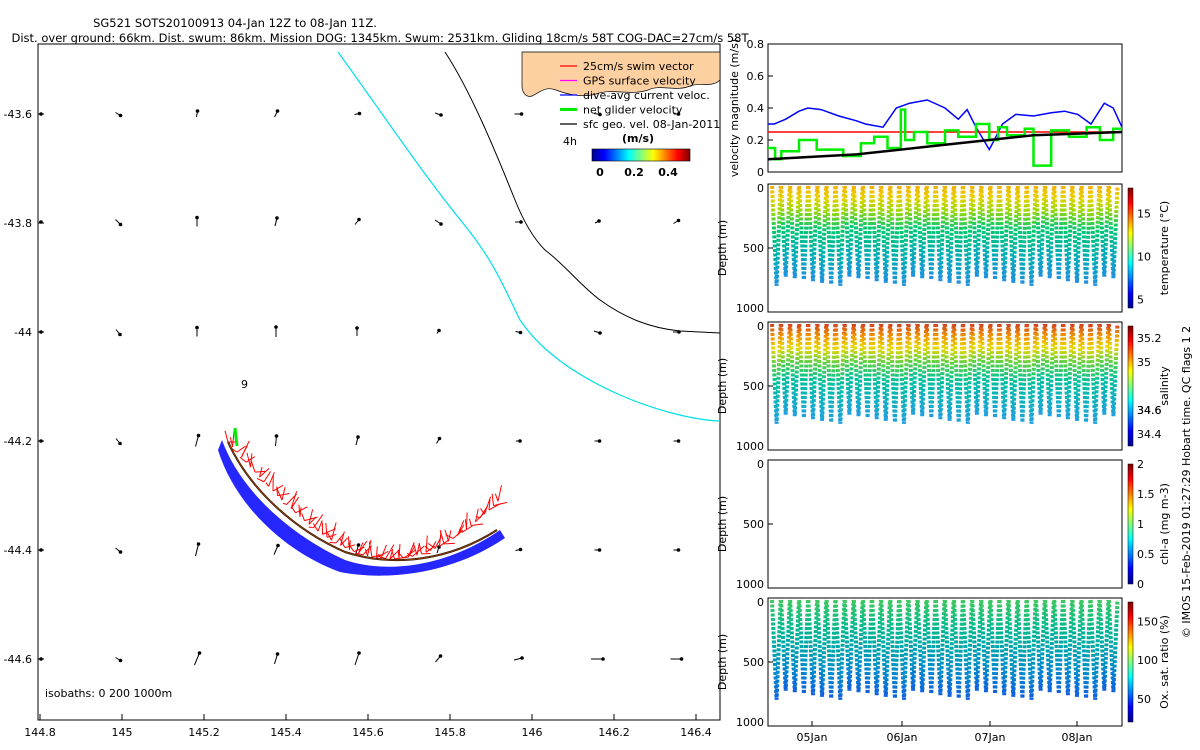  Describe the element at coordinates (760, 326) in the screenshot. I see `depth-tick-label: 0` at that location.